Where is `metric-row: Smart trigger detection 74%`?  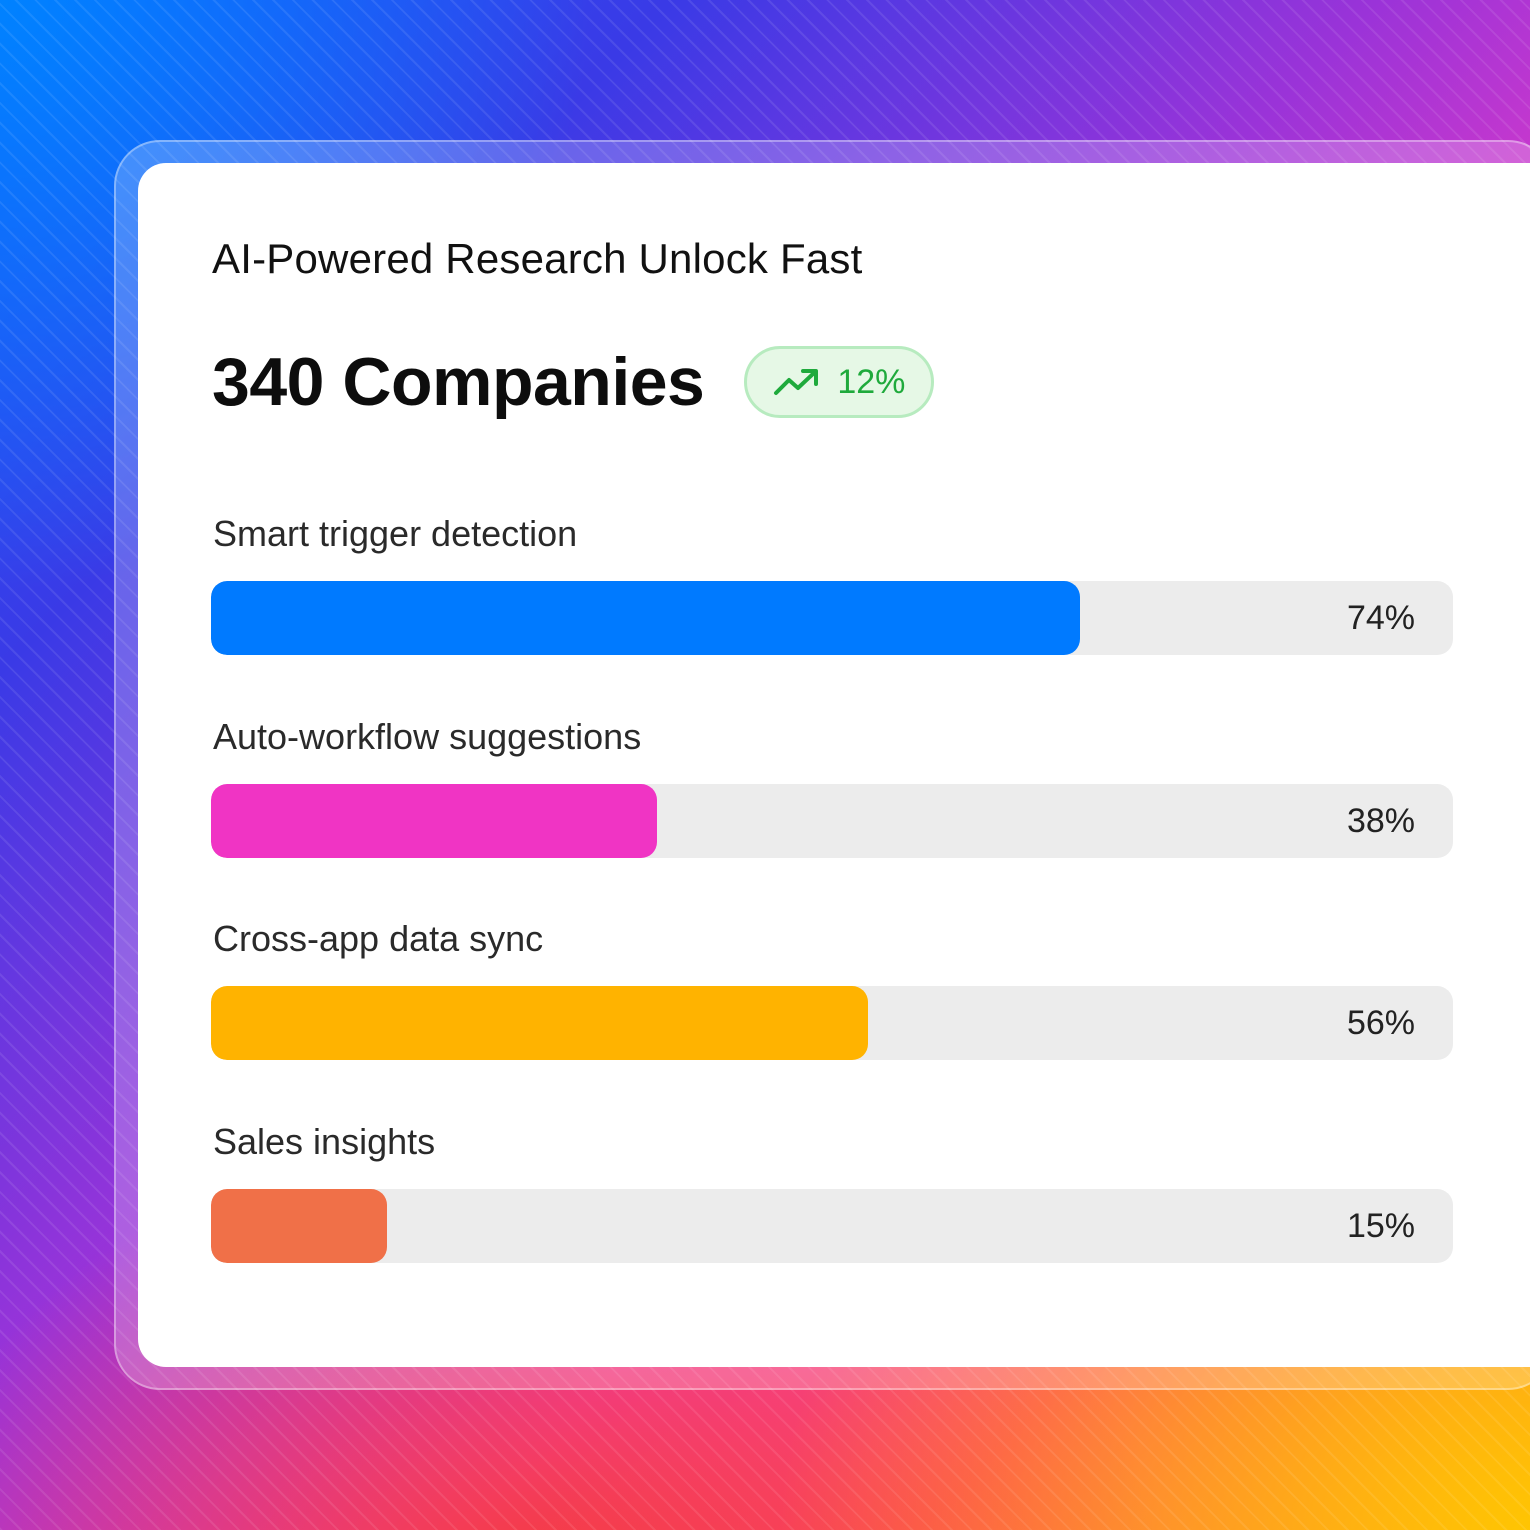 metric-row: Smart trigger detection 74% is located at coordinates (832, 584).